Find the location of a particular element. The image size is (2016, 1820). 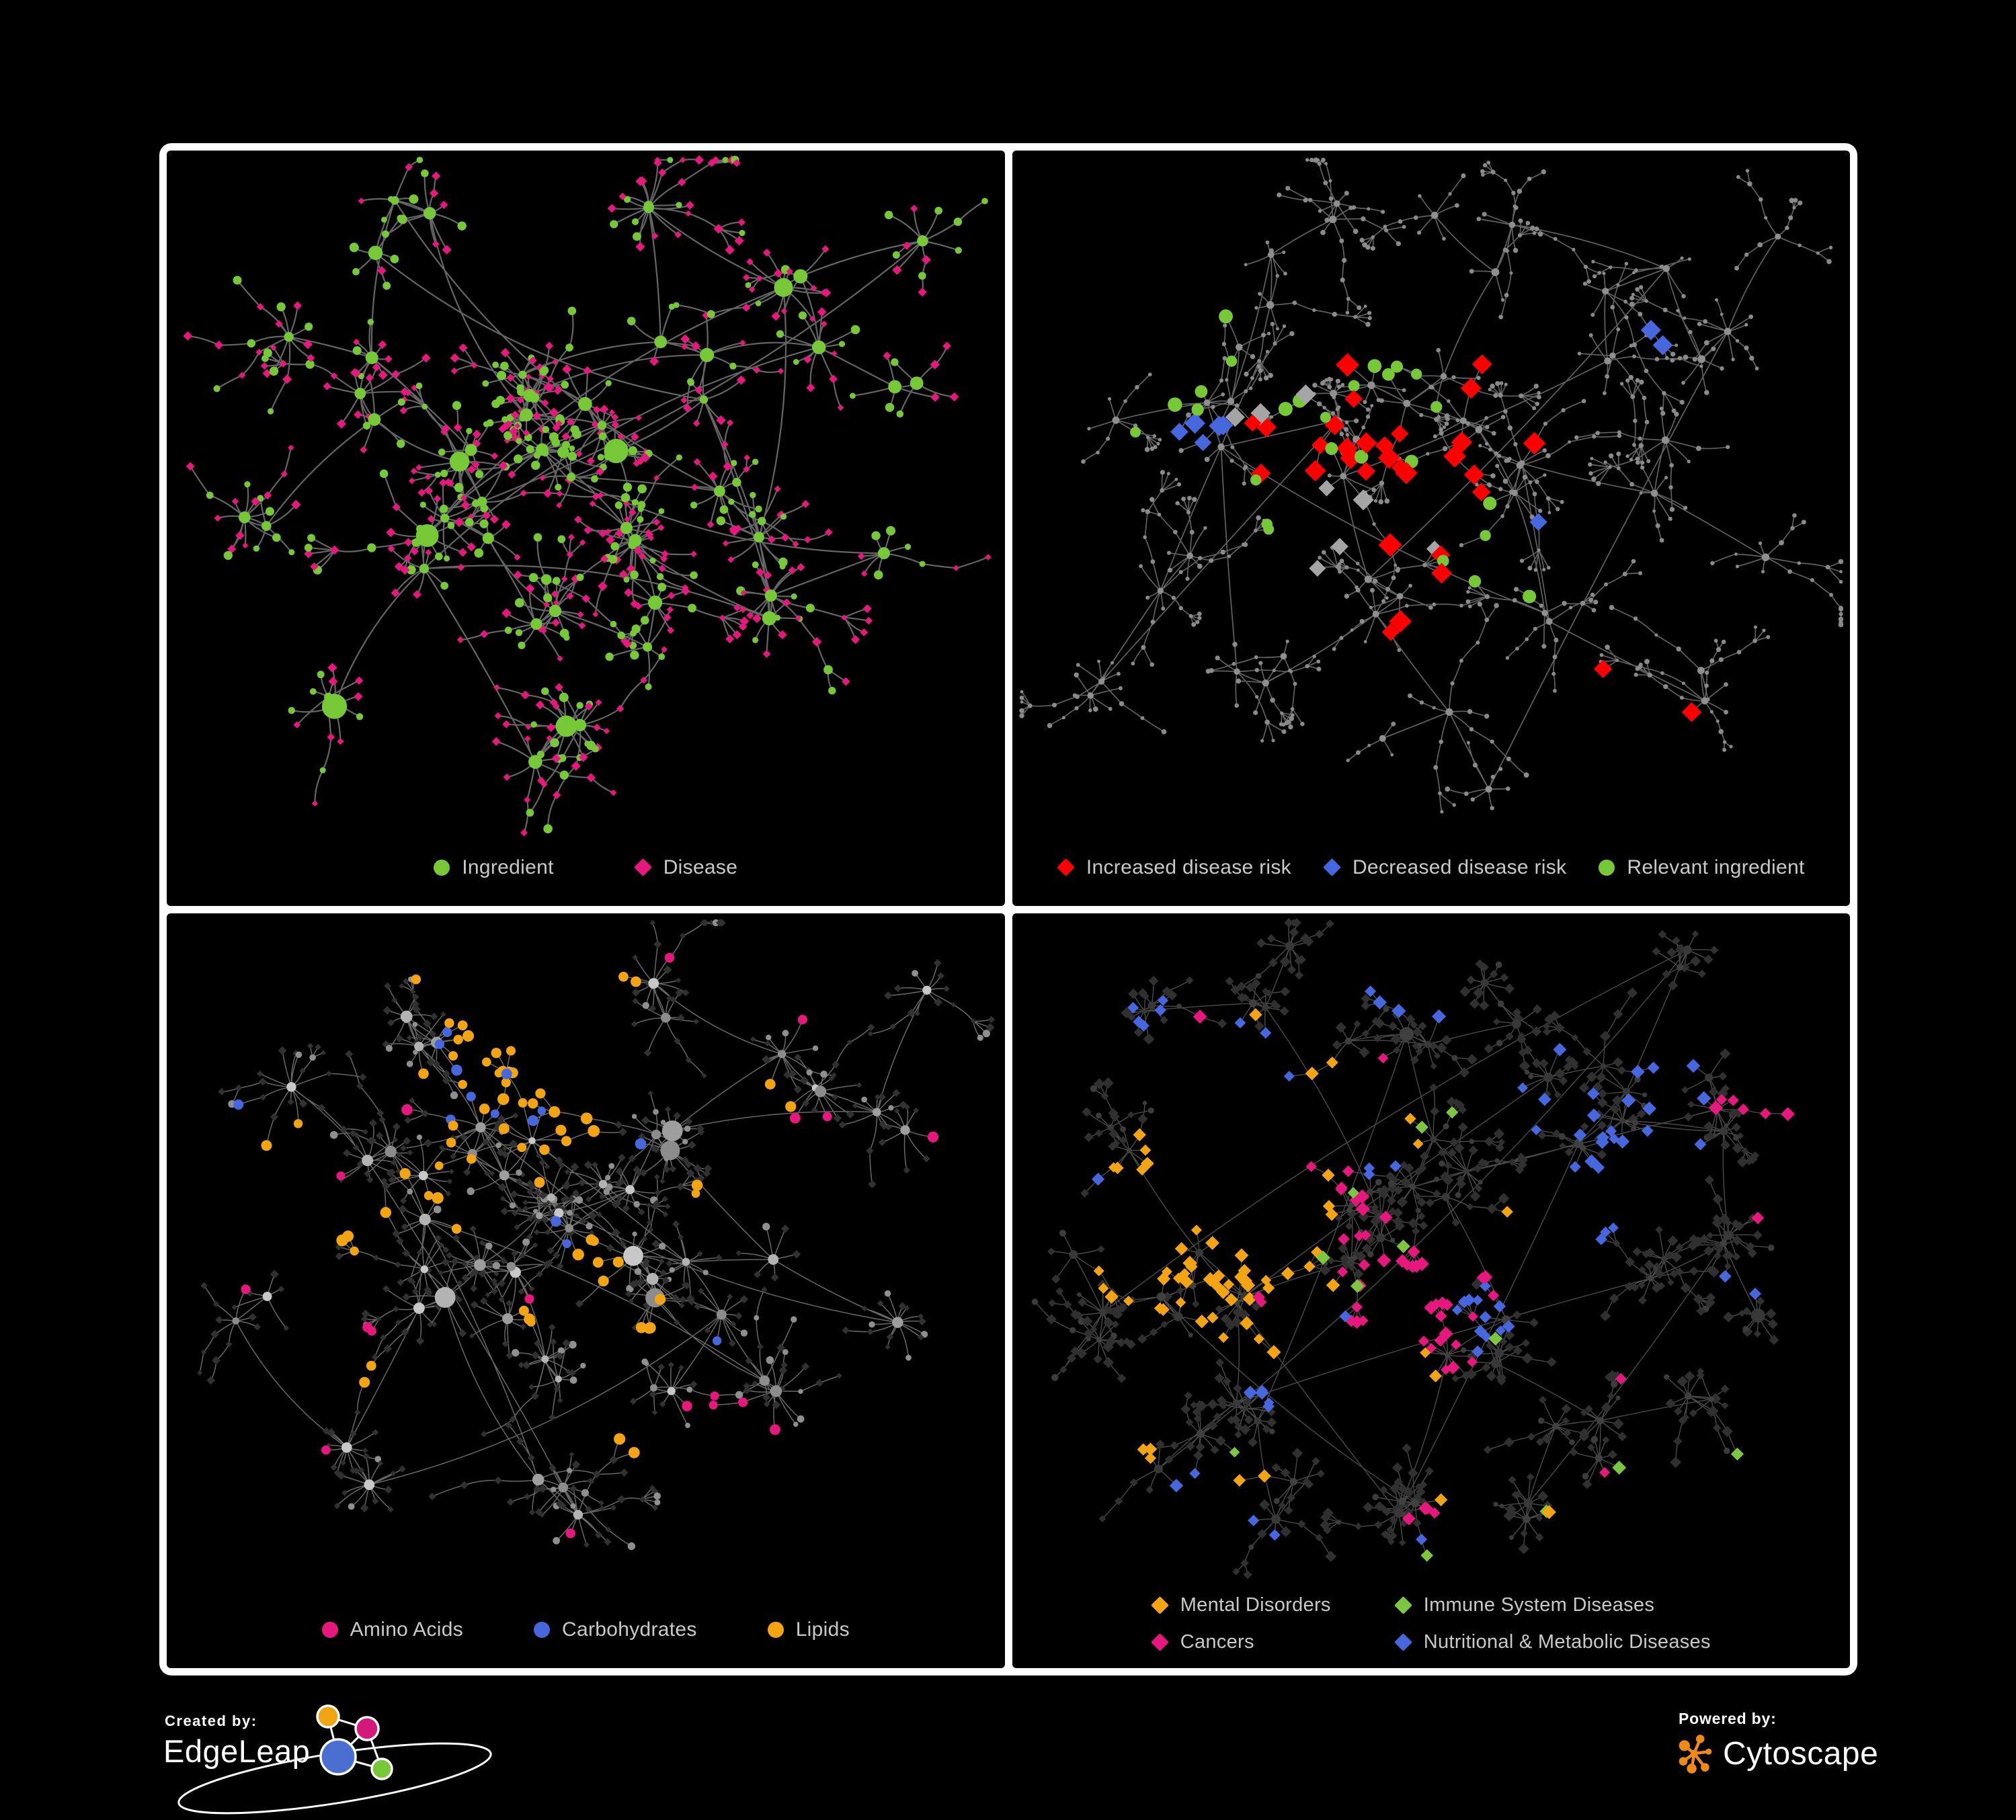

legend-item-lipids: Lipids is located at coordinates (808, 1630).